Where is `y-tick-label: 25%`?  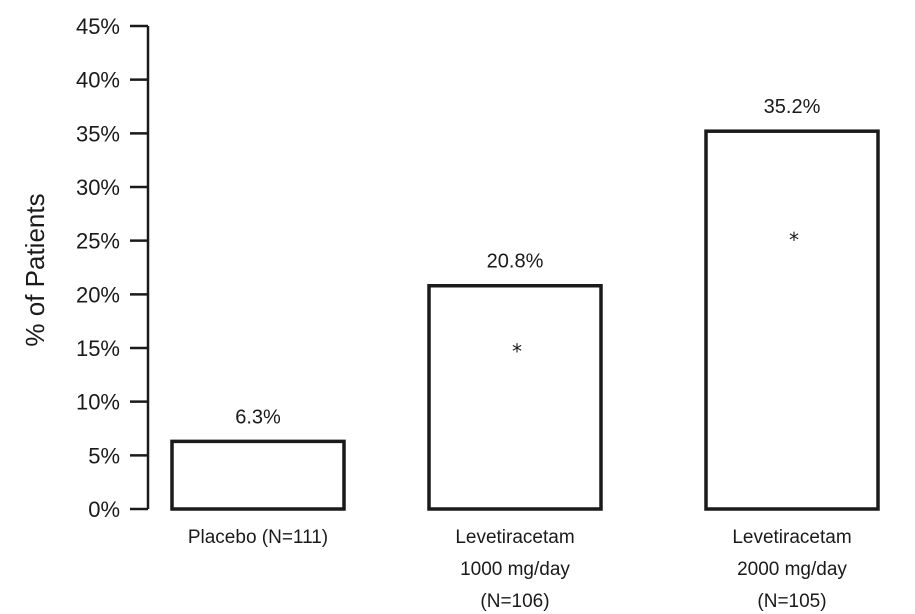 y-tick-label: 25% is located at coordinates (98, 241).